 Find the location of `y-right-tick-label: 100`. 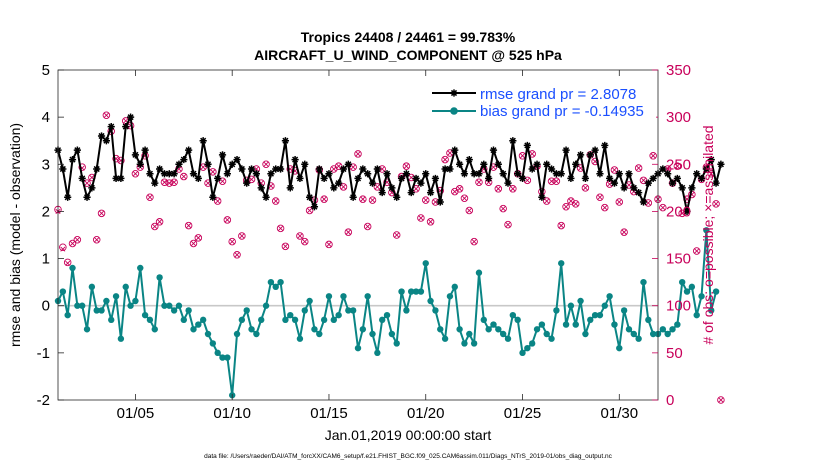

y-right-tick-label: 100 is located at coordinates (678, 306).